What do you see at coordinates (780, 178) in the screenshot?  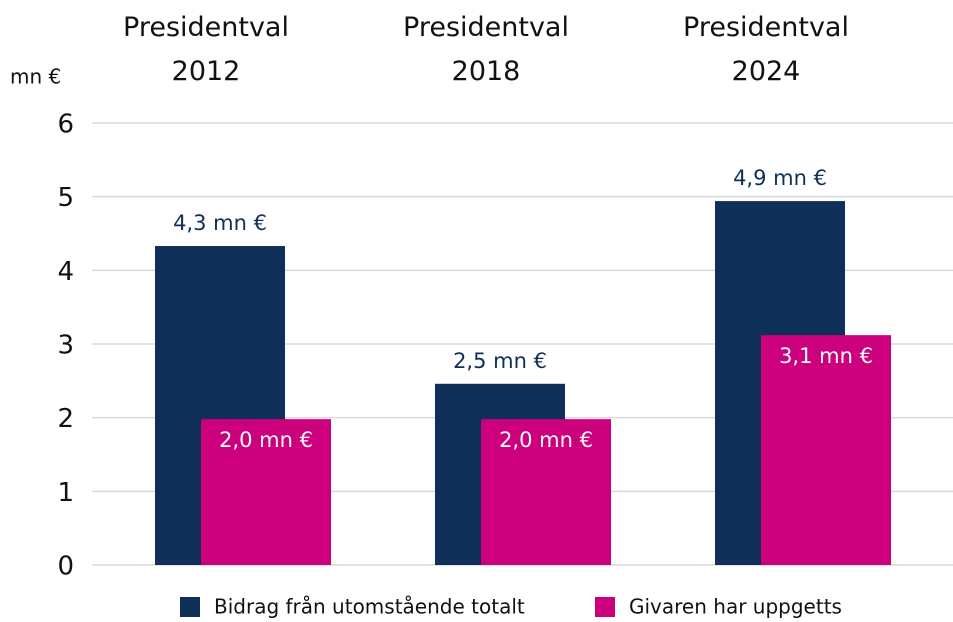 I see `data-label: 4,9 mn €` at bounding box center [780, 178].